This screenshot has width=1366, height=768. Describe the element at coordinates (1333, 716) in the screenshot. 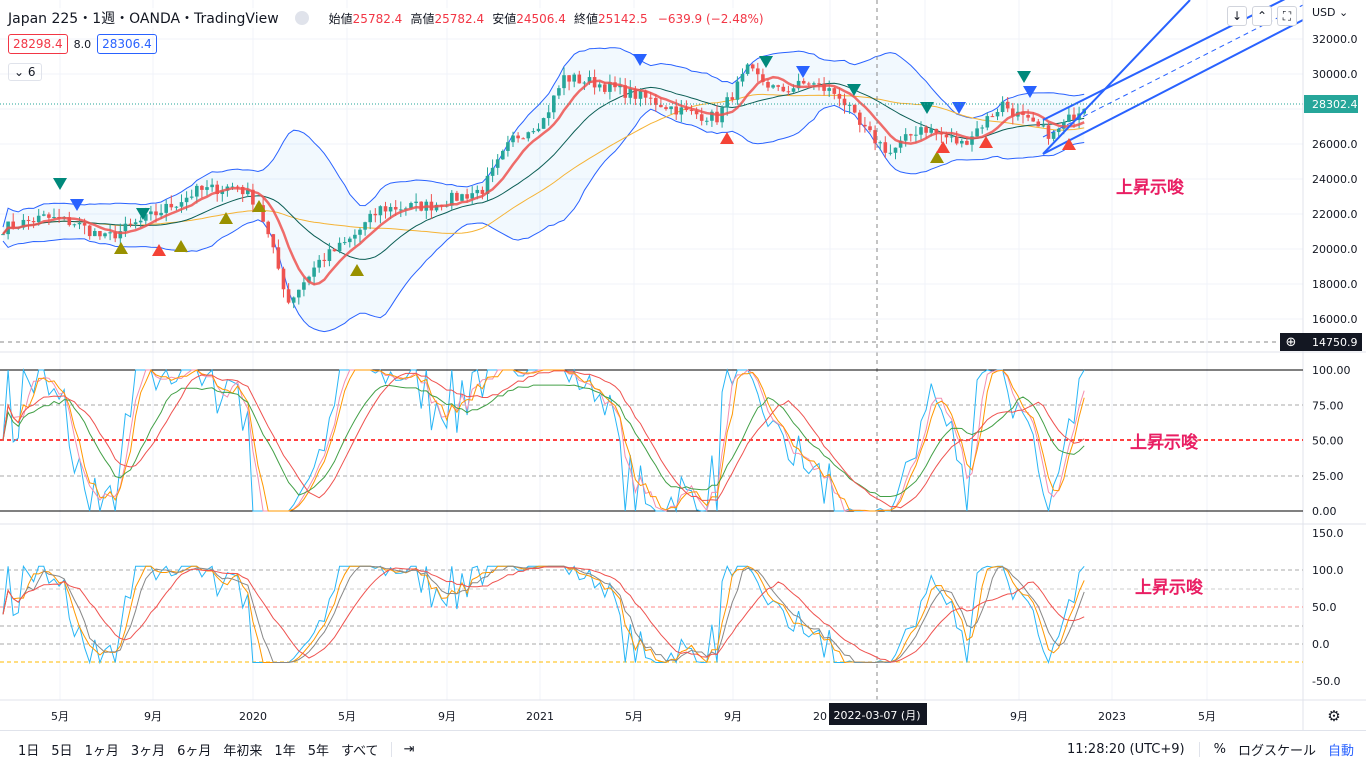

I see `settings-icon: ⚙` at that location.